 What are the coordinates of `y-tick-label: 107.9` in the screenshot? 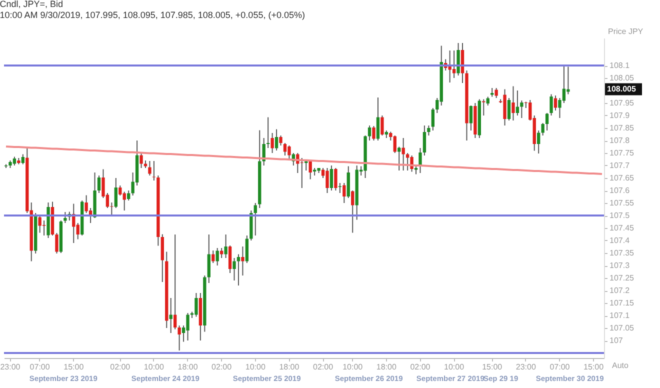 It's located at (620, 115).